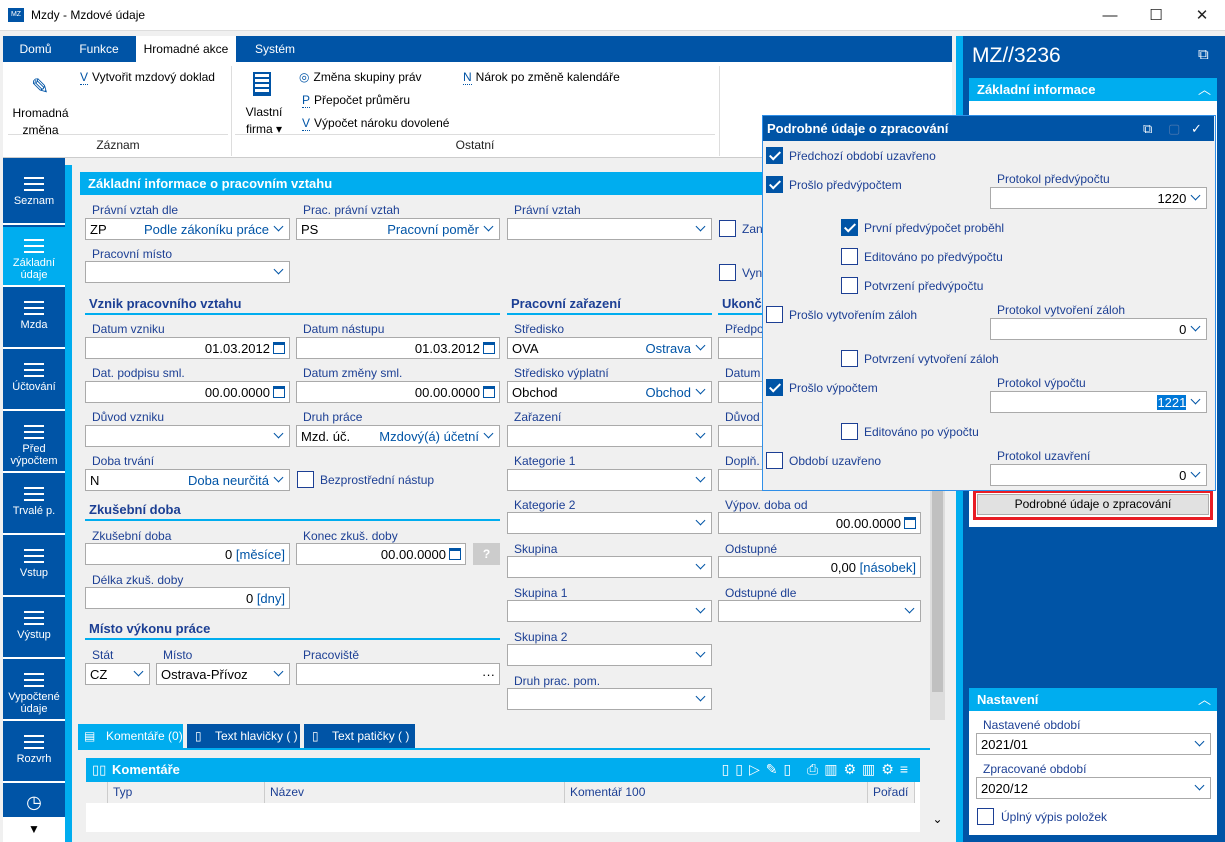  I want to click on prvni-predvypocet-checkbox, so click(849, 227).